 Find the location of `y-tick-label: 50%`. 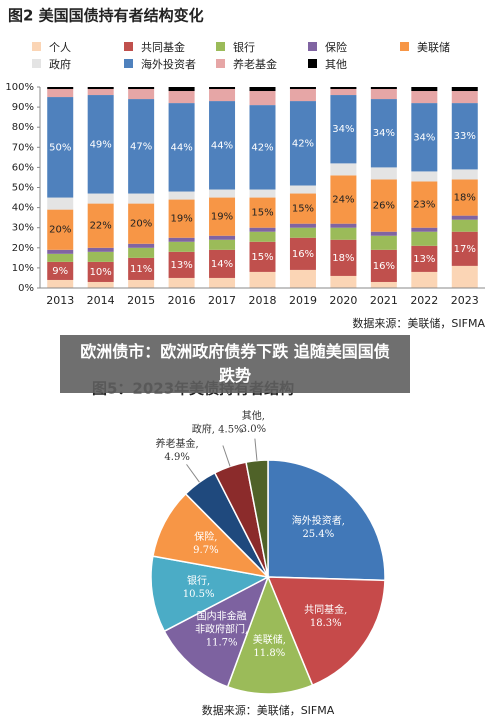

y-tick-label: 50% is located at coordinates (23, 188).